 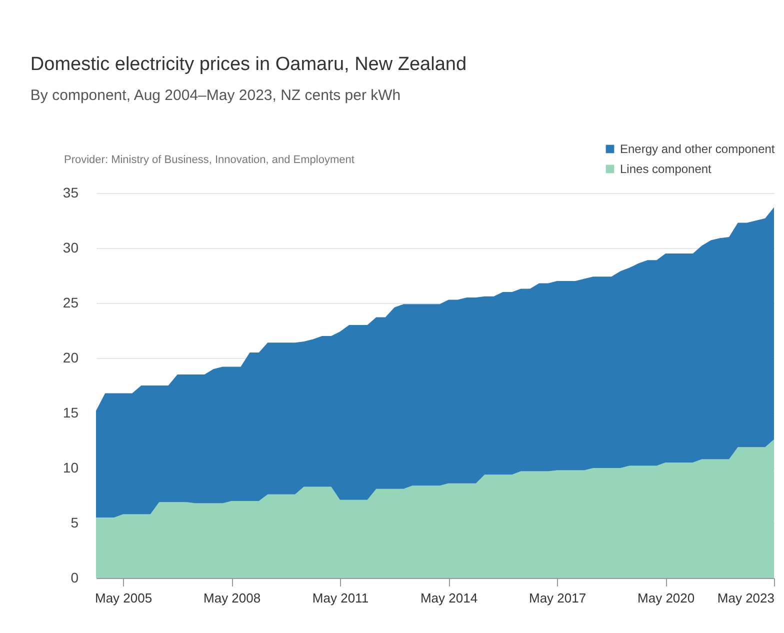 I want to click on y-tick-label: 35, so click(x=70, y=192).